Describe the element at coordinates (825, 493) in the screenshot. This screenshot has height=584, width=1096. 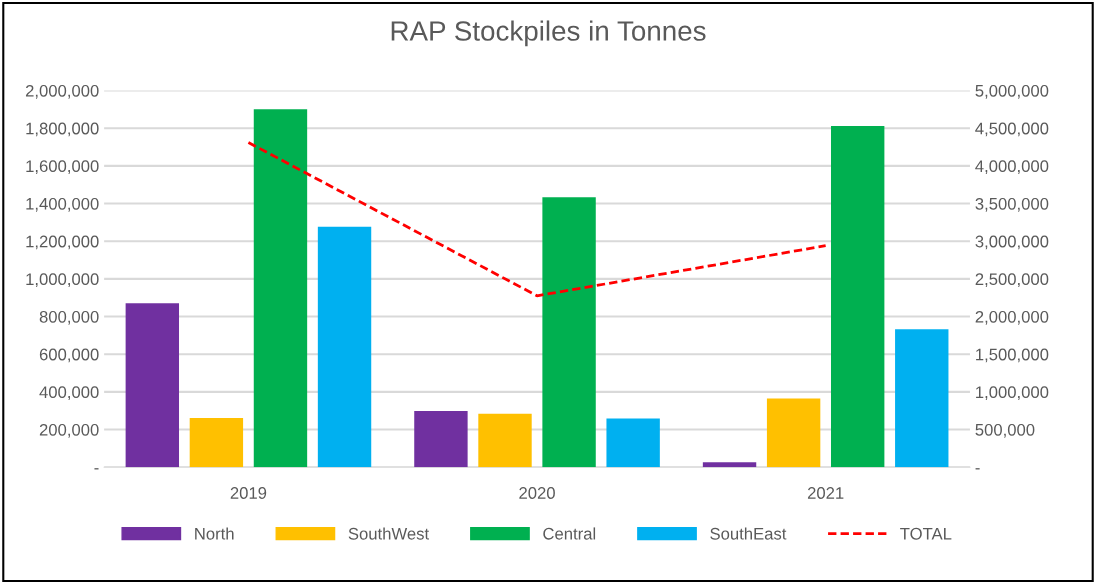
I see `x-tick-label: 2021` at that location.